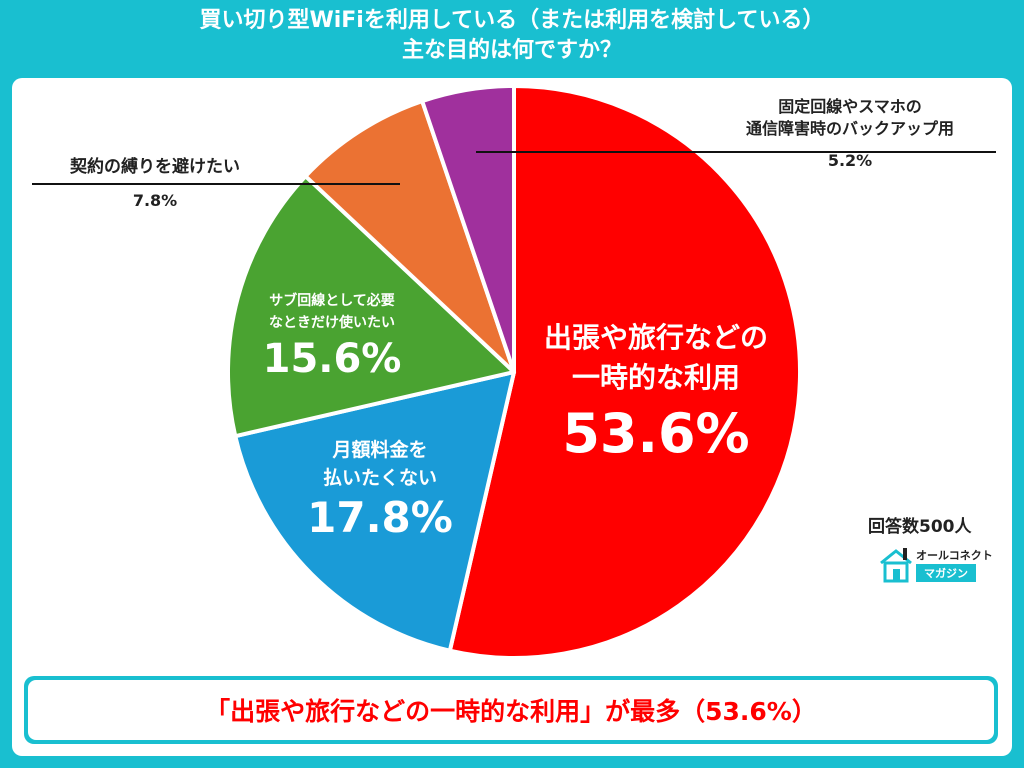 Image resolution: width=1024 pixels, height=768 pixels. Describe the element at coordinates (332, 359) in the screenshot. I see `slice-value-sub-line: 15.6%` at that location.